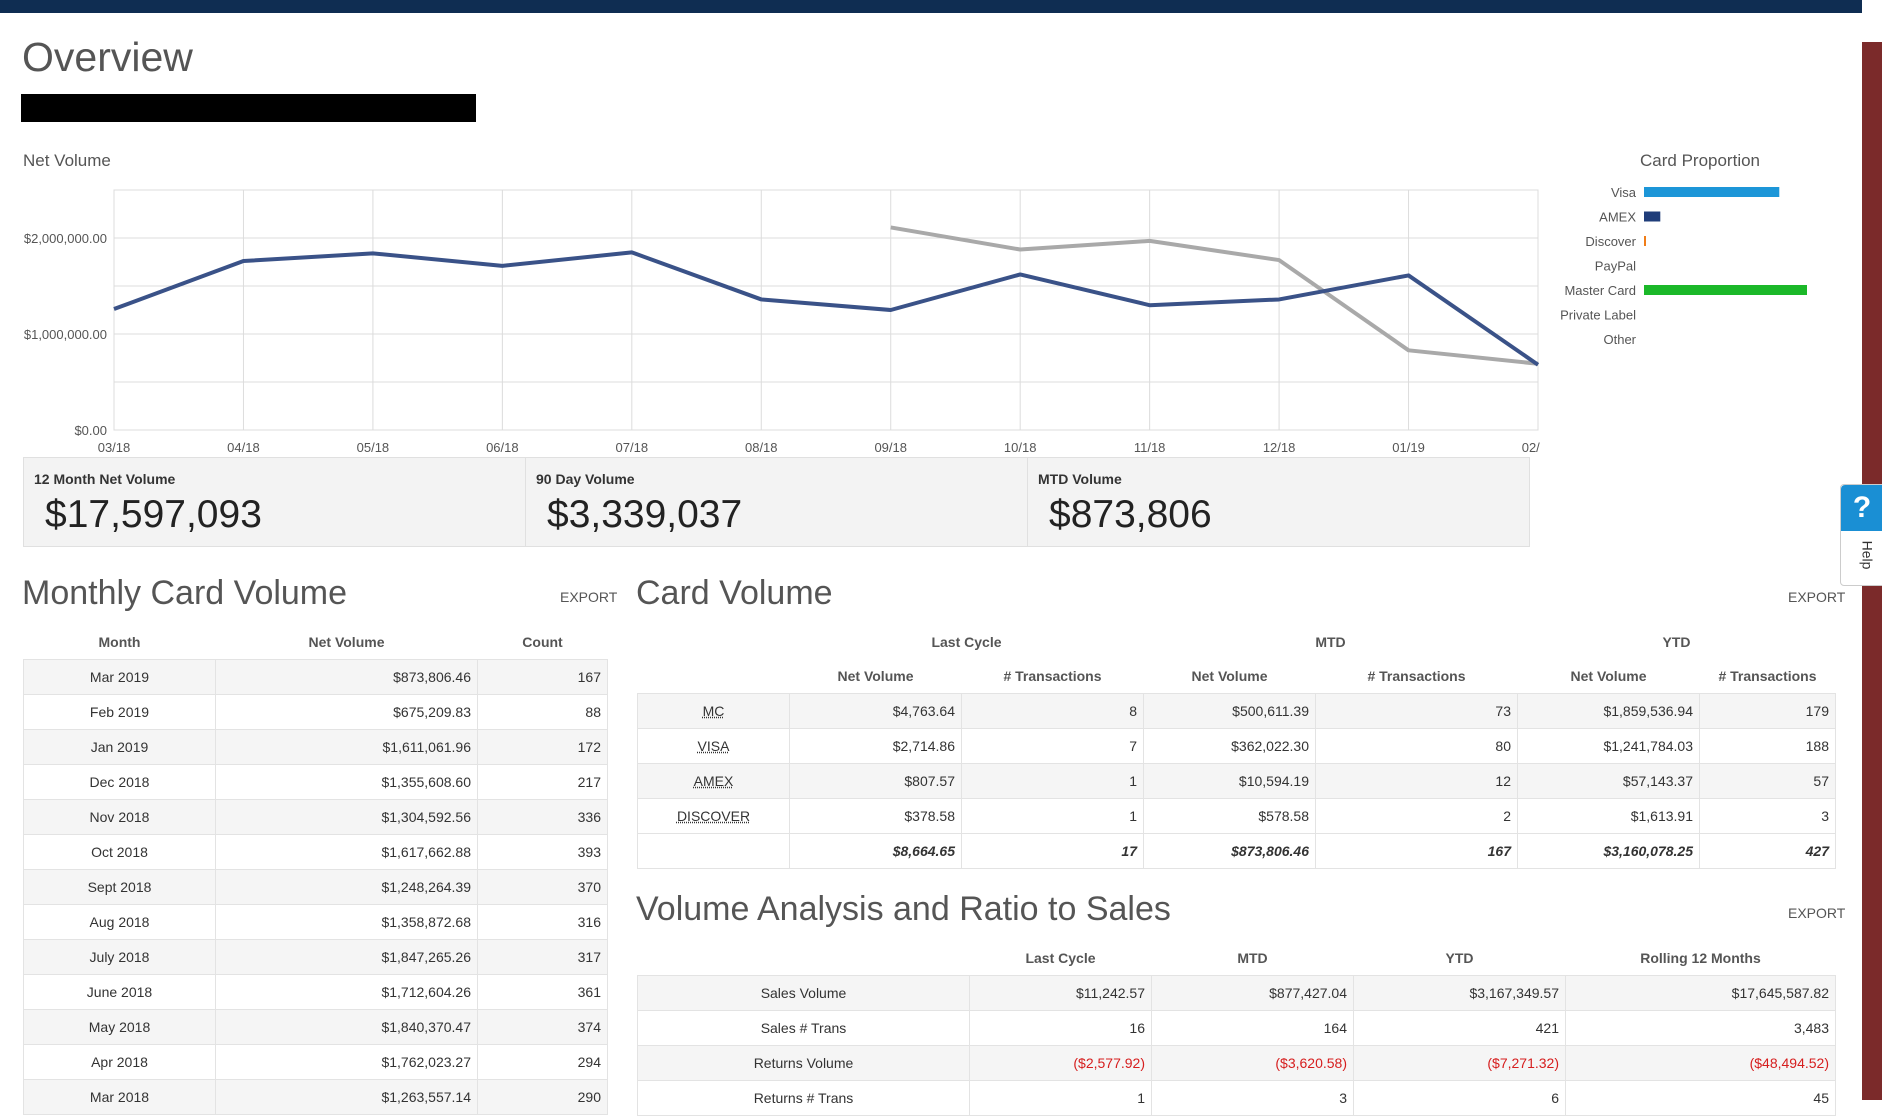  Describe the element at coordinates (347, 1097) in the screenshot. I see `net-volume-cell: $1,263,557.14` at that location.